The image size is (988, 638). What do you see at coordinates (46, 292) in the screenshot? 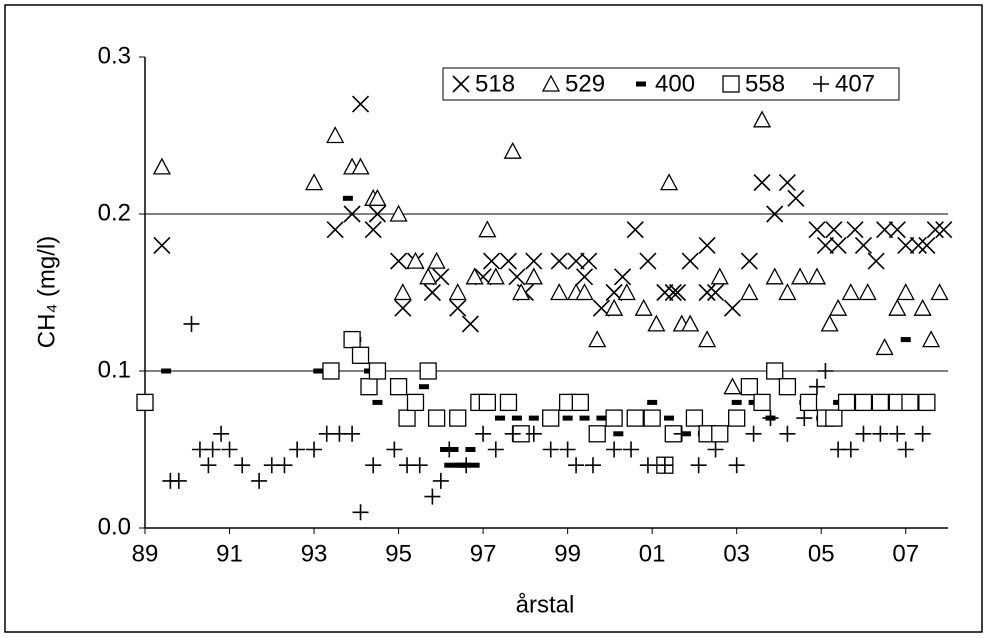
I see `y-axis-label: CH₄ (mg/l)` at bounding box center [46, 292].